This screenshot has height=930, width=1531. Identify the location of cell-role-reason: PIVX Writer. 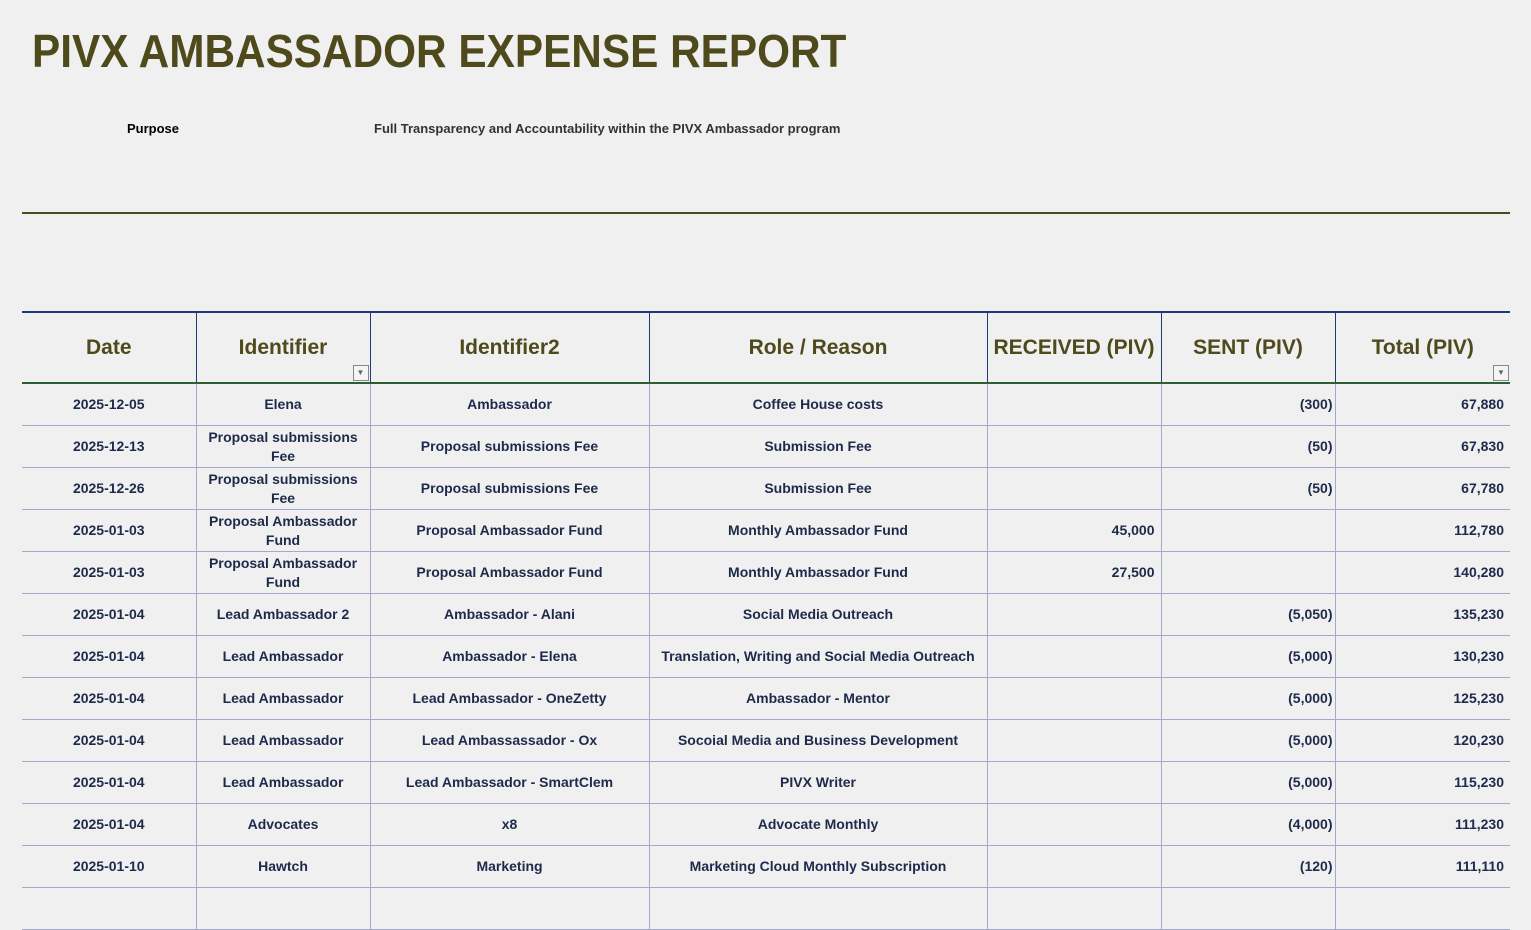
(817, 782).